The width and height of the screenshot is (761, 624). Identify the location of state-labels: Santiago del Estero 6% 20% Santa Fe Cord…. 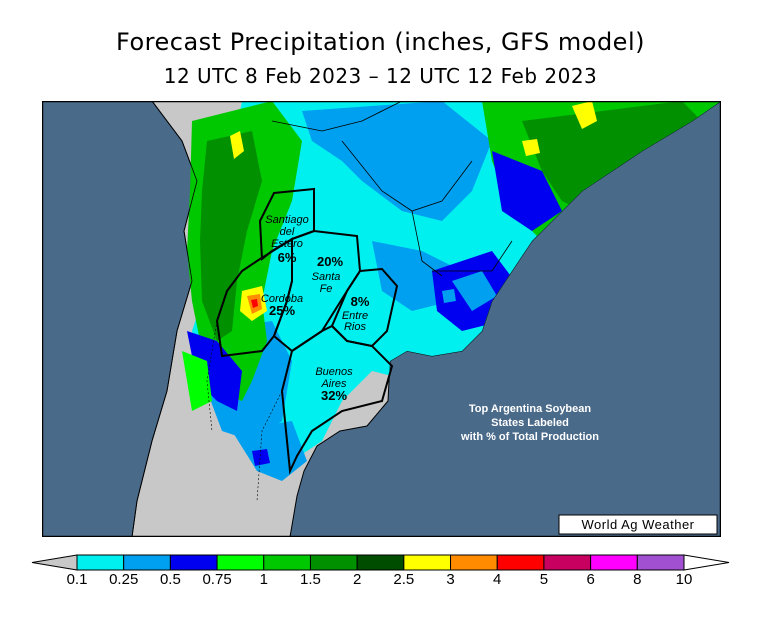
(315, 308).